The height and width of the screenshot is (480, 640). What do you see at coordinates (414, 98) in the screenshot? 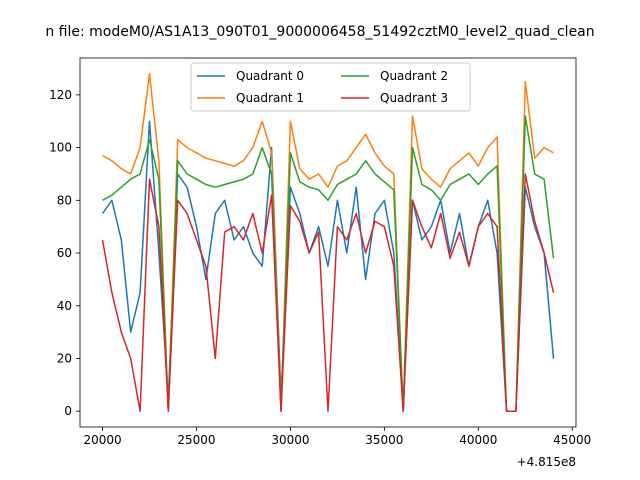
I see `legend-label-quadrant-3: Quadrant 3` at bounding box center [414, 98].